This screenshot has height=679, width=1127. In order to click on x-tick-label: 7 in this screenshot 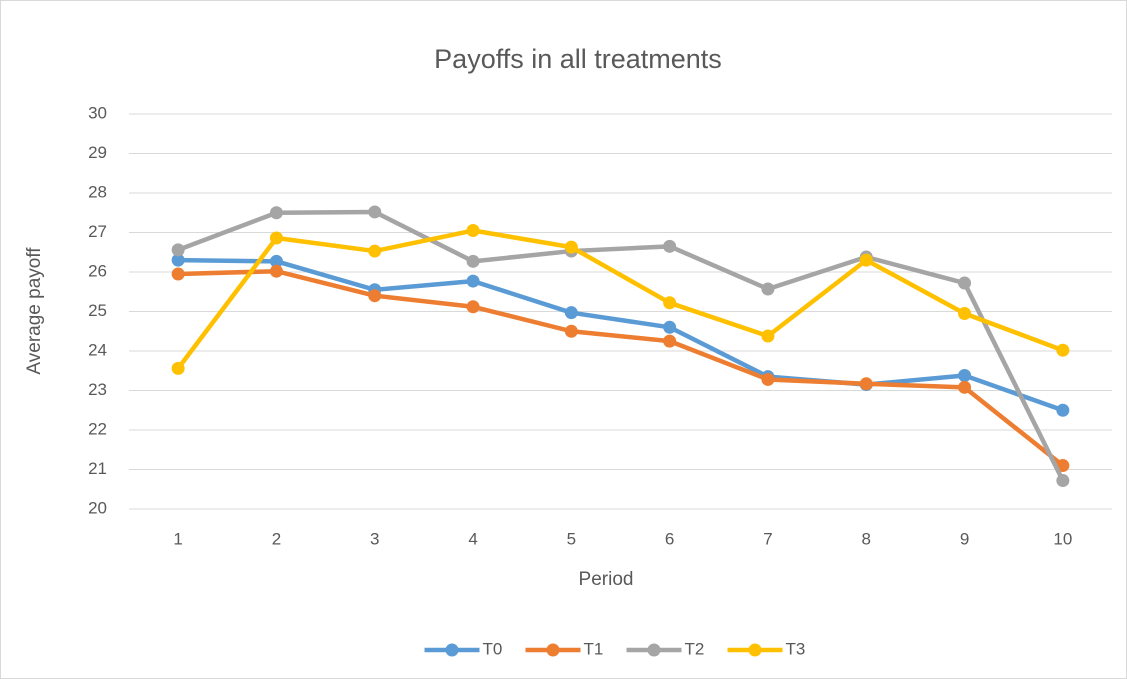, I will do `click(767, 538)`.